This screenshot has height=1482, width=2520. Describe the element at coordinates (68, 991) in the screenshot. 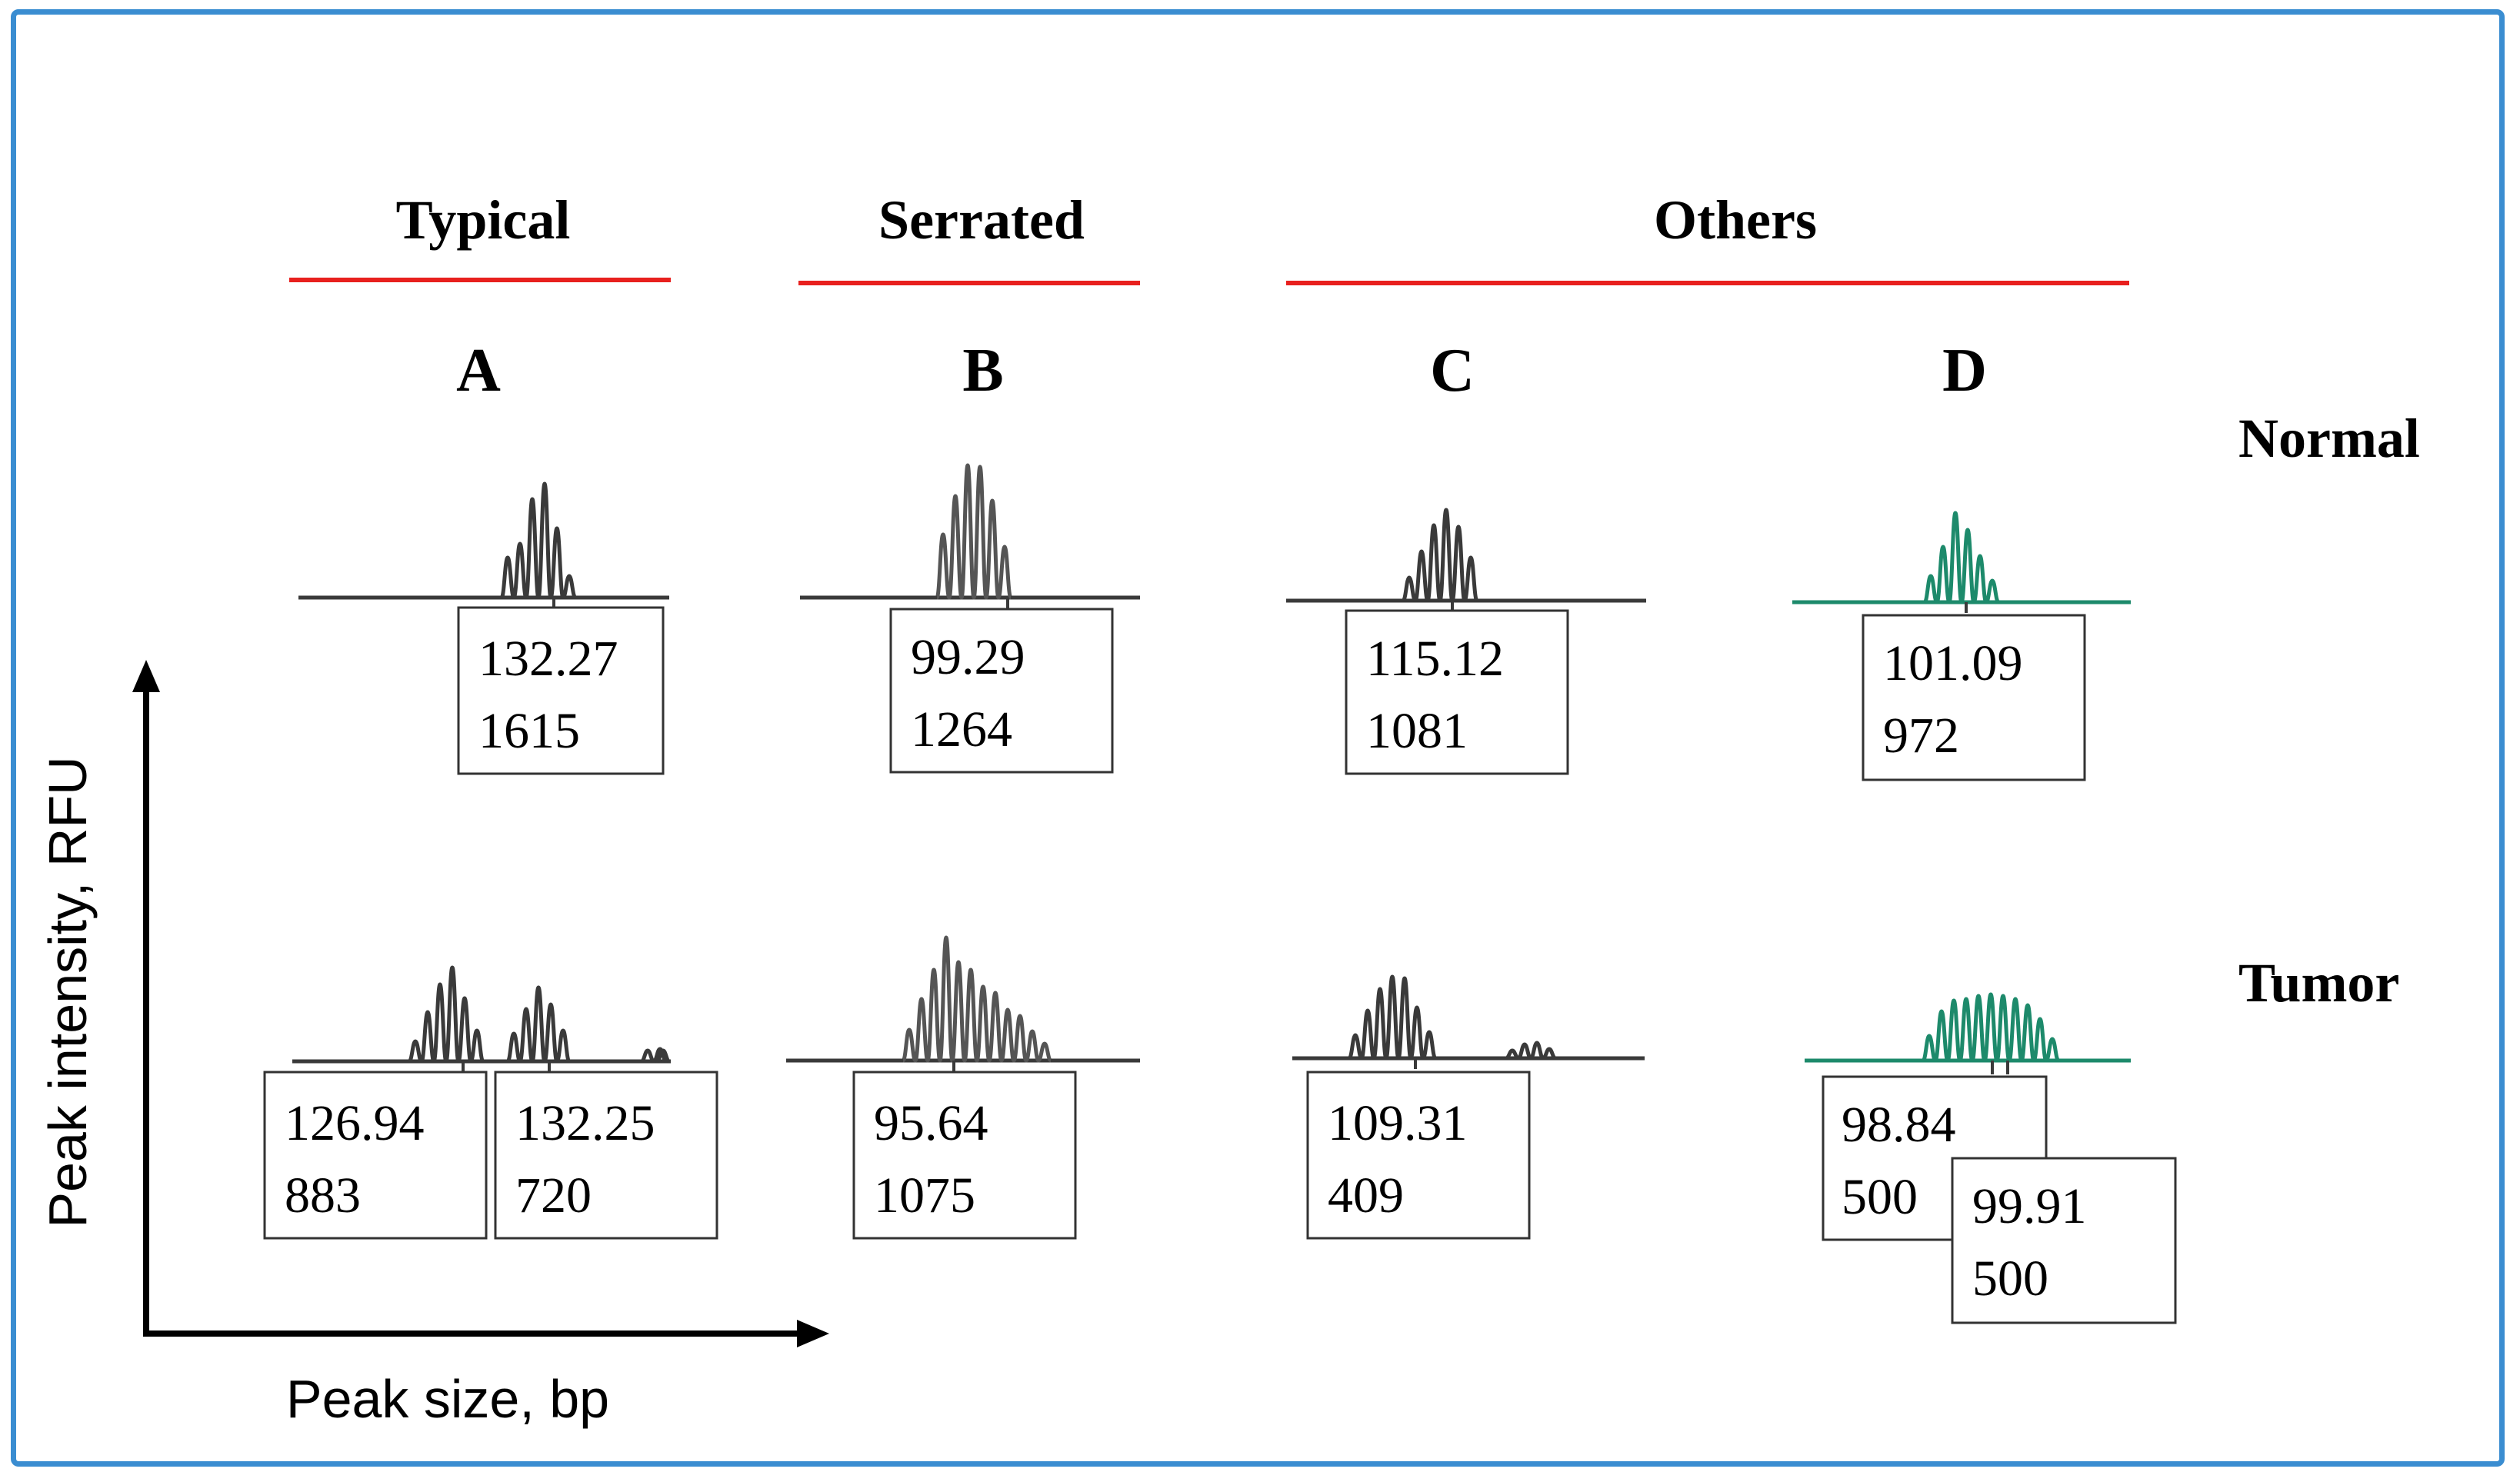

I see `y-axis-label: Peak intensity, RFU` at that location.